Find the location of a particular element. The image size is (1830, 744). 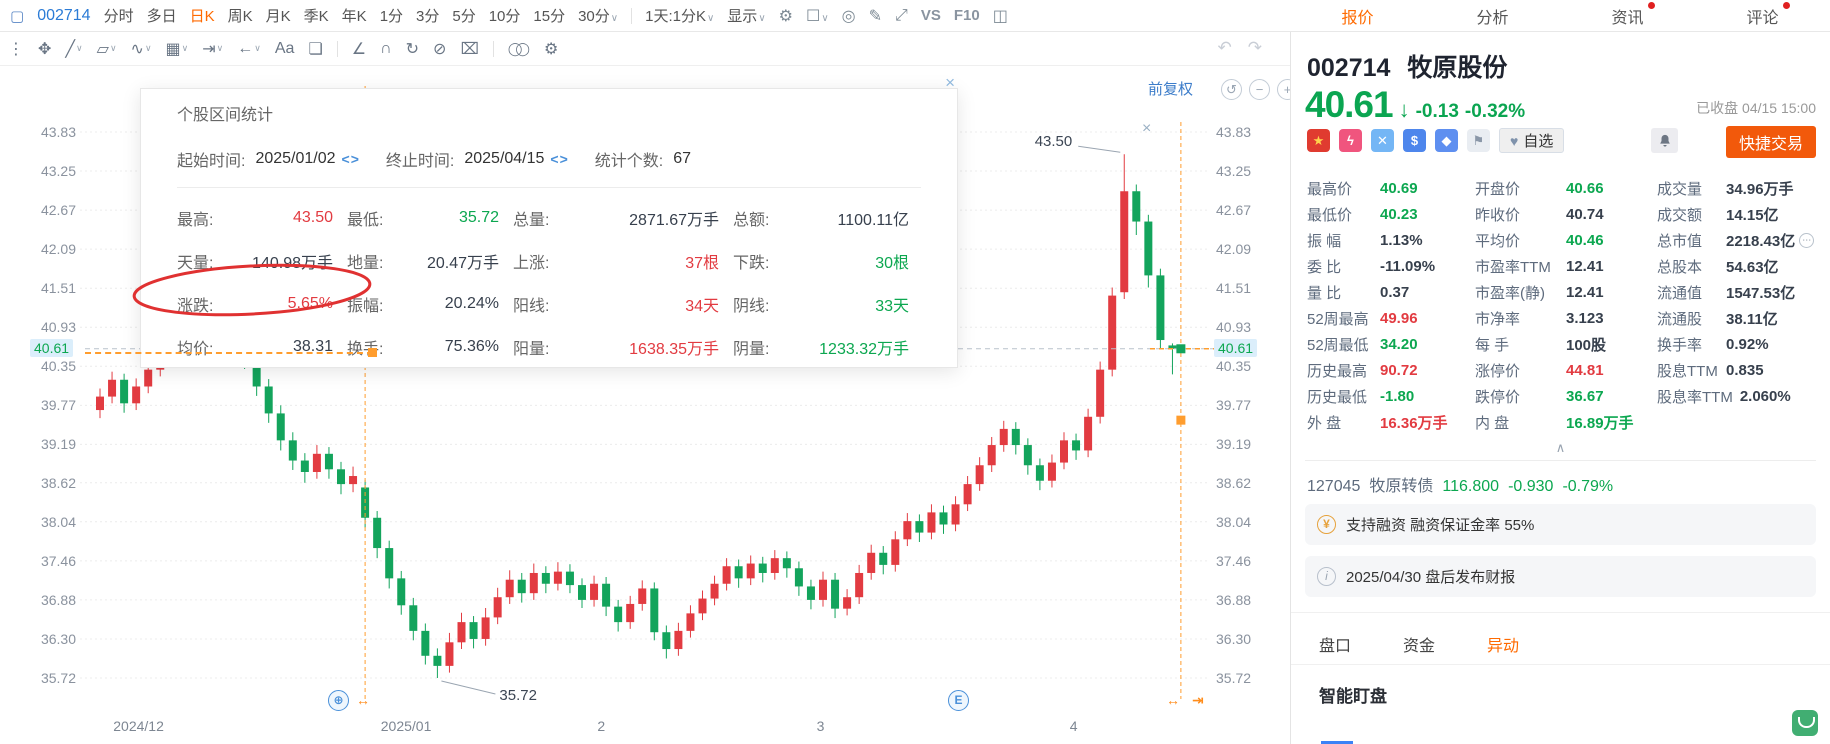

quick-trade-button: 快捷交易 is located at coordinates (1770, 142).